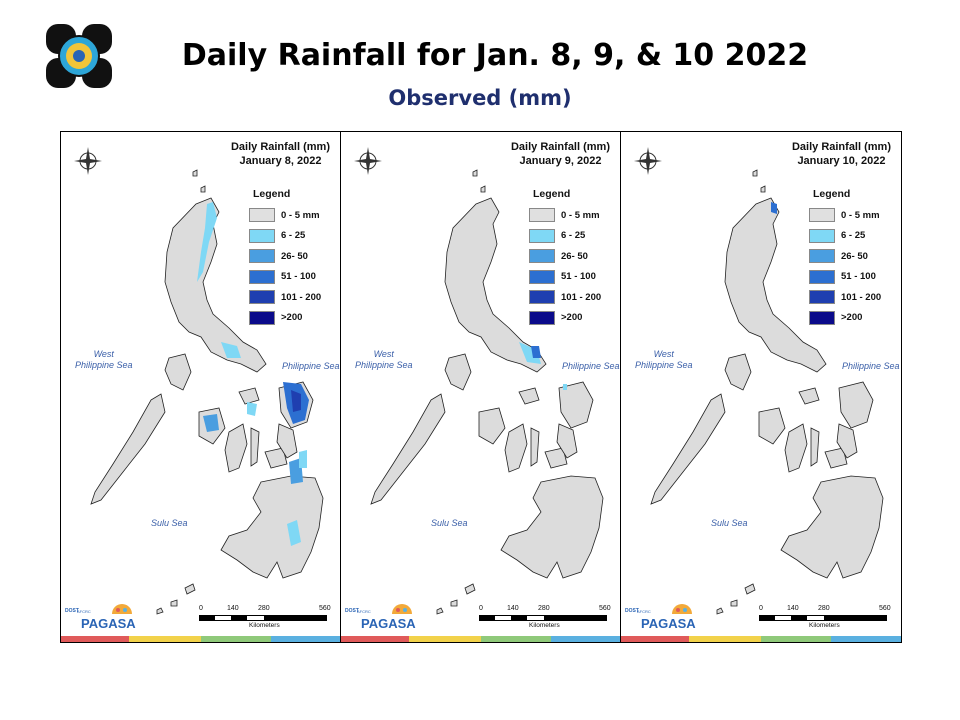 This screenshot has width=960, height=720. What do you see at coordinates (300, 215) in the screenshot?
I see `legend-label: 0 - 5 mm` at bounding box center [300, 215].